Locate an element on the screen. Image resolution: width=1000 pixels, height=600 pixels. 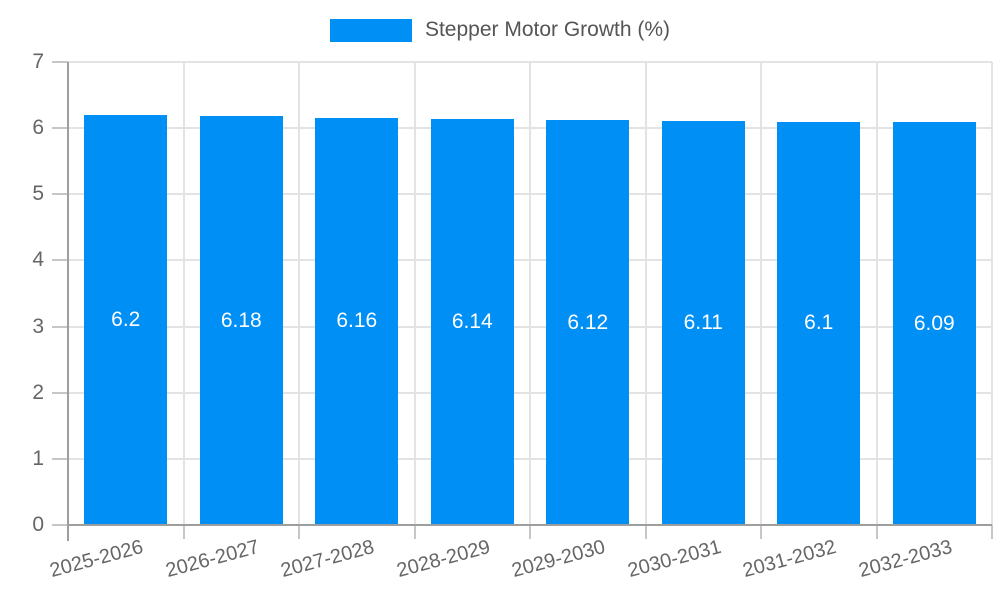
x-axis-label: 2025-2026 is located at coordinates (96, 558).